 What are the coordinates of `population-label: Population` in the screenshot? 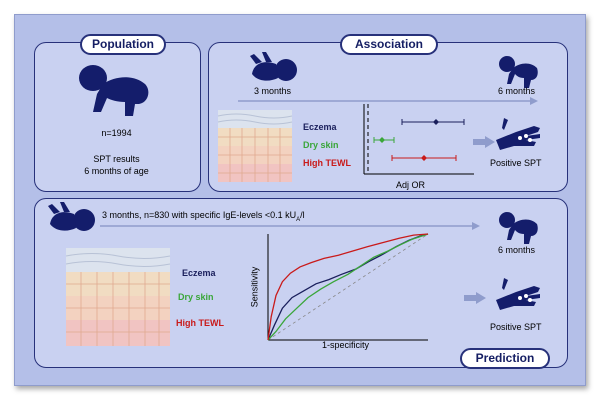 It's located at (123, 44).